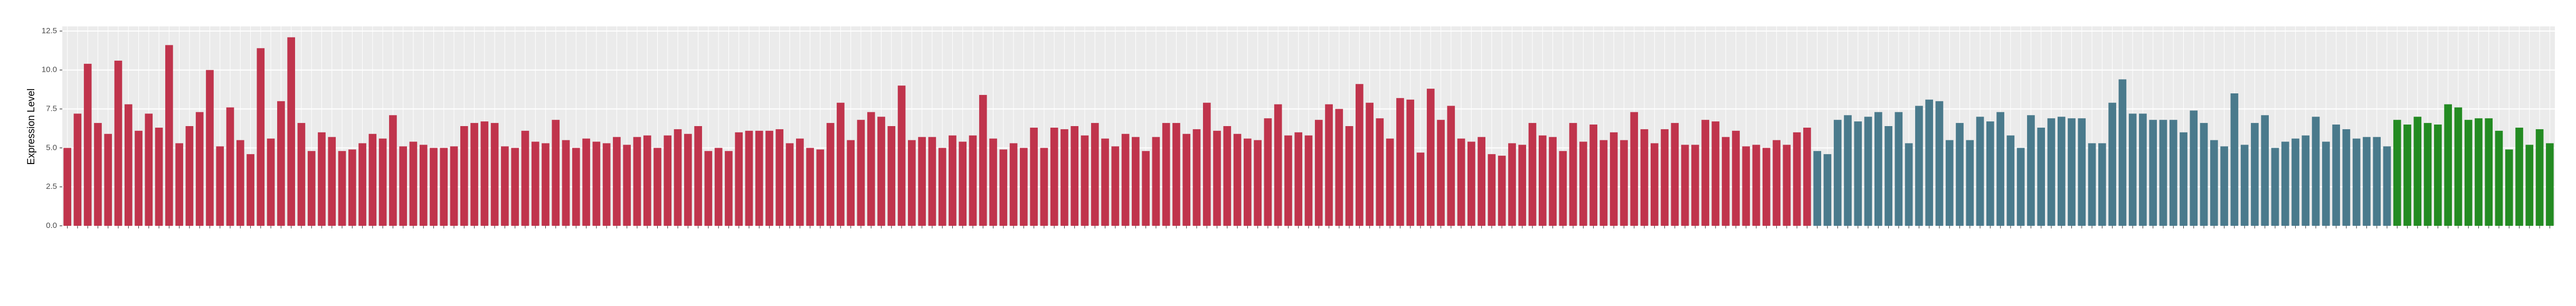 The width and height of the screenshot is (2576, 306). What do you see at coordinates (49, 69) in the screenshot?
I see `y-tick-label: 10.0` at bounding box center [49, 69].